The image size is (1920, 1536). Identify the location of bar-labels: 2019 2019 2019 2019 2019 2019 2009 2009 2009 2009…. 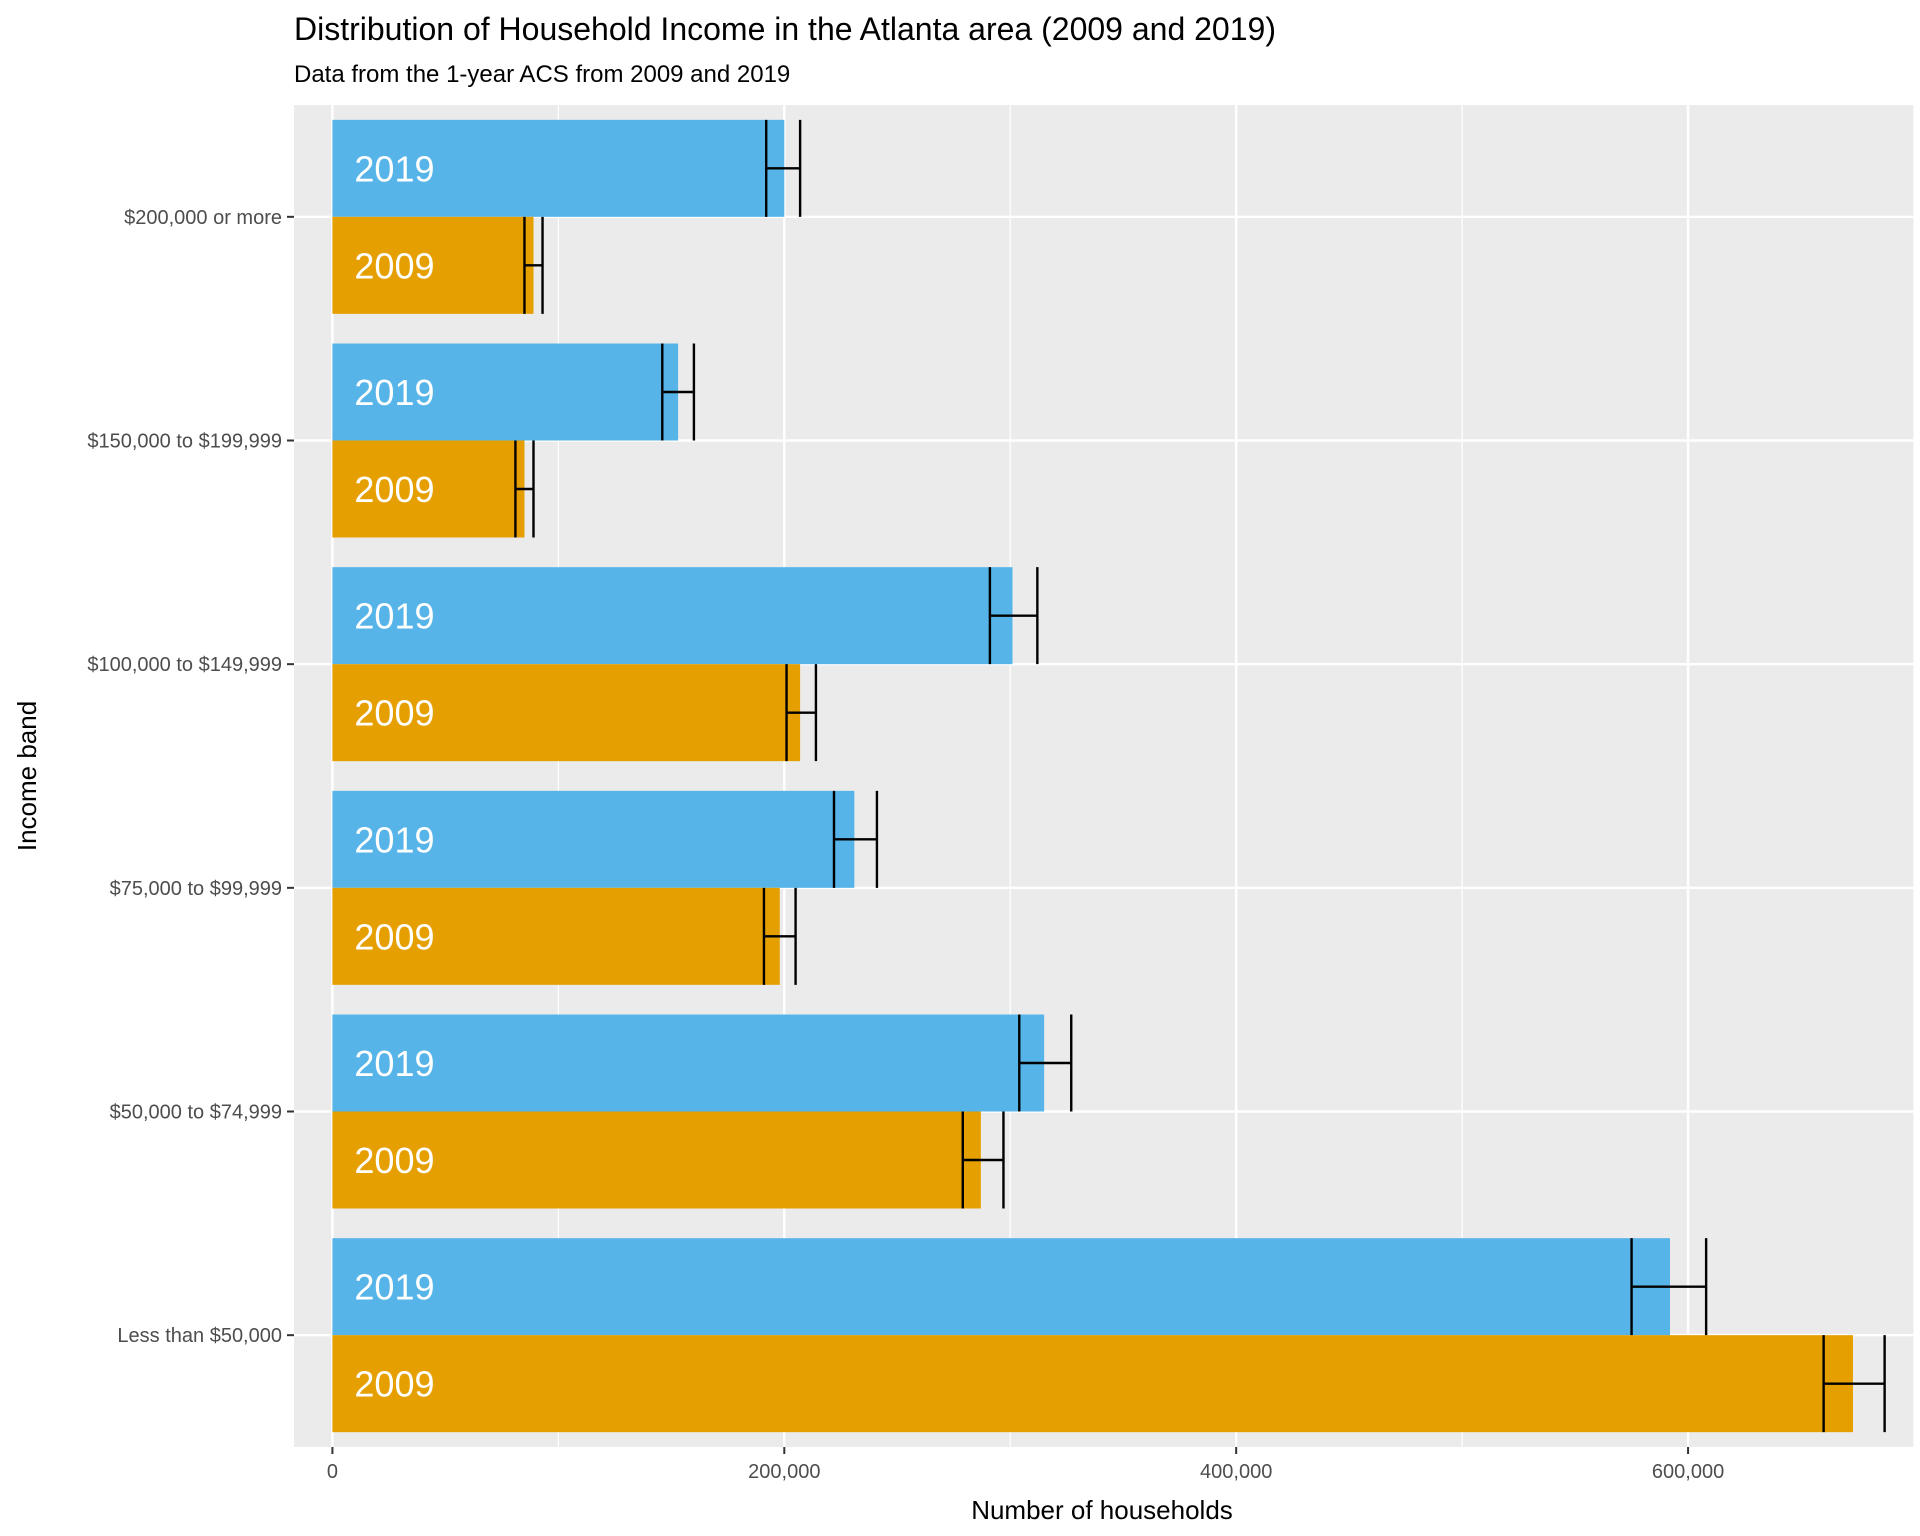
(394, 776).